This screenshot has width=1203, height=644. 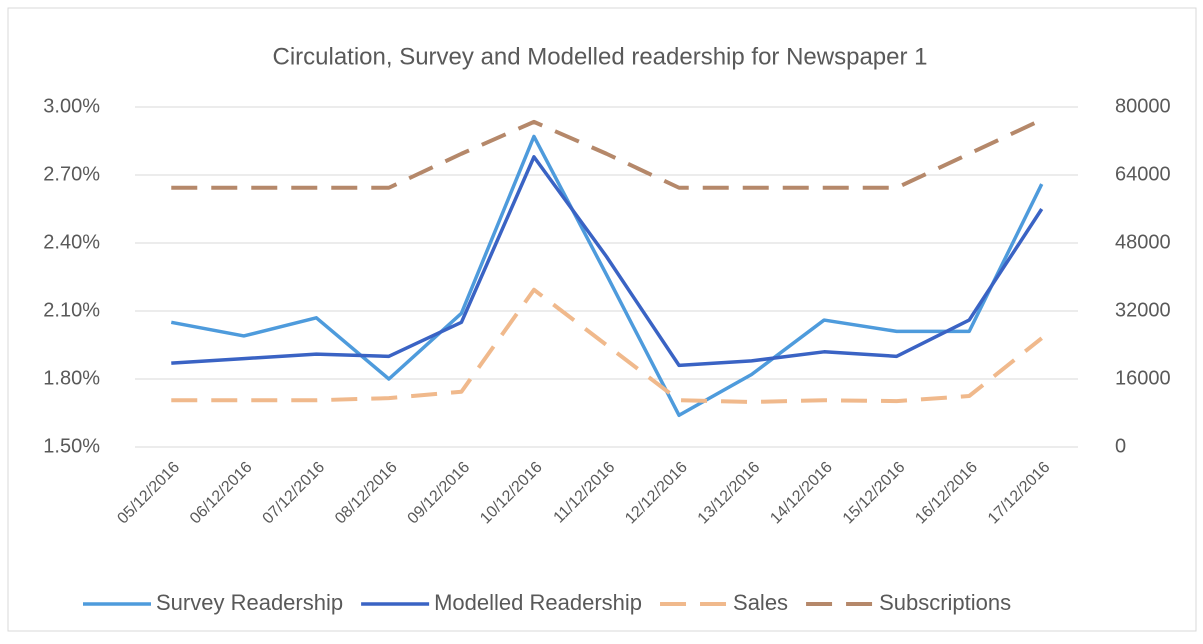 I want to click on y-tick-label: 2.10%, so click(x=71, y=310).